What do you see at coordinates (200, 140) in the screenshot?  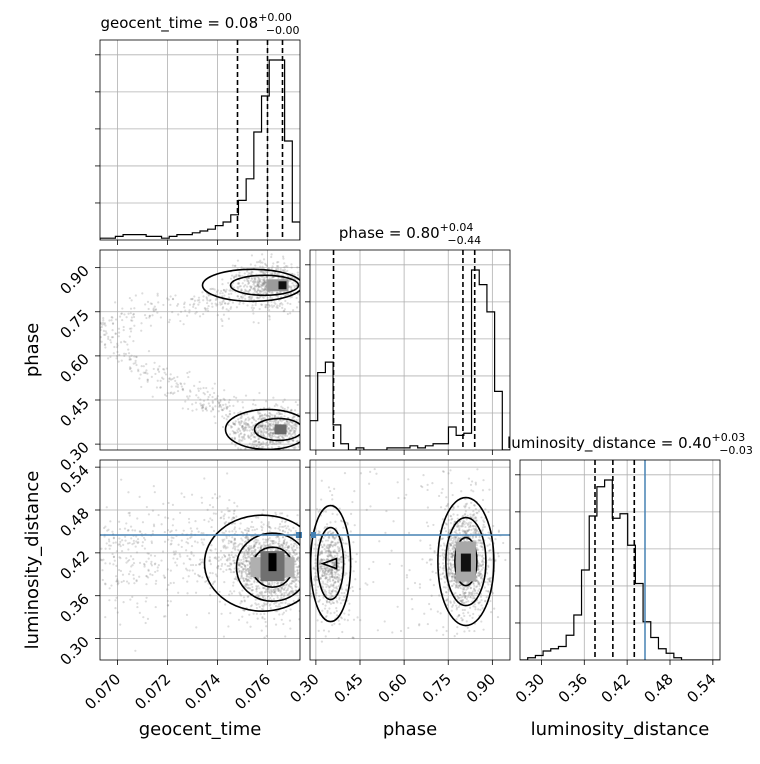 I see `panel-frame` at bounding box center [200, 140].